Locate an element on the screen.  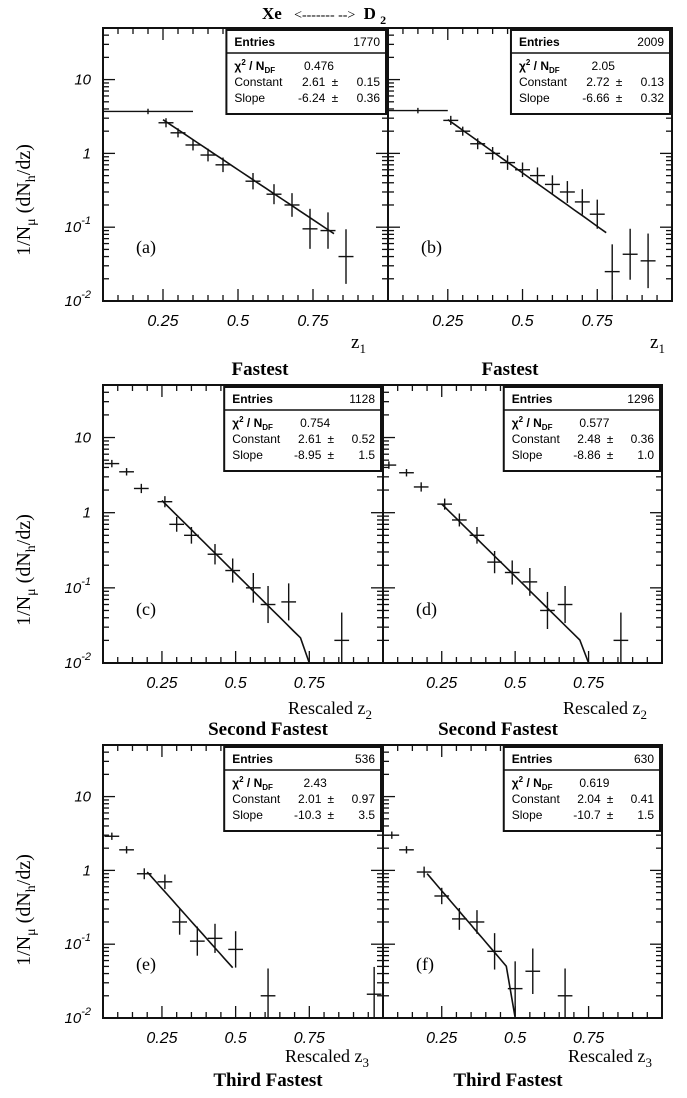
header-arrow: <------- --> is located at coordinates (324, 15).